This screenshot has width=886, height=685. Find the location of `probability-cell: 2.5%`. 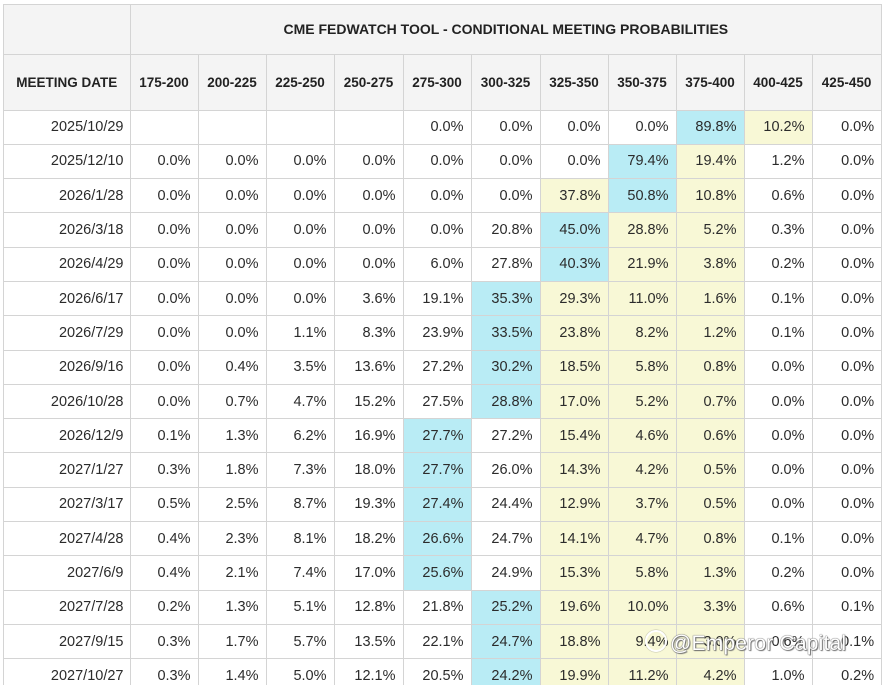

probability-cell: 2.5% is located at coordinates (232, 504).